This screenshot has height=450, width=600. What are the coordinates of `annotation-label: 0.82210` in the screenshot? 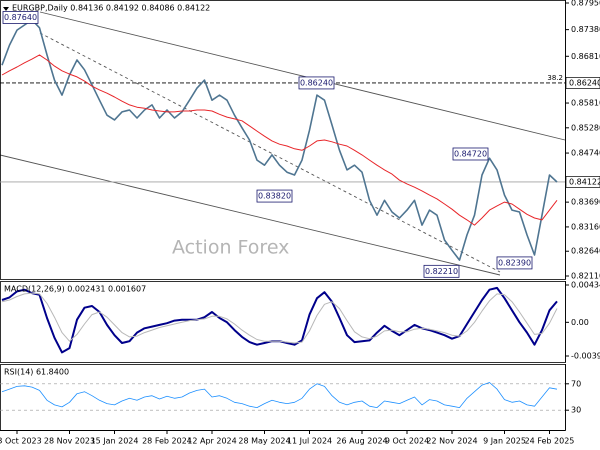 It's located at (441, 271).